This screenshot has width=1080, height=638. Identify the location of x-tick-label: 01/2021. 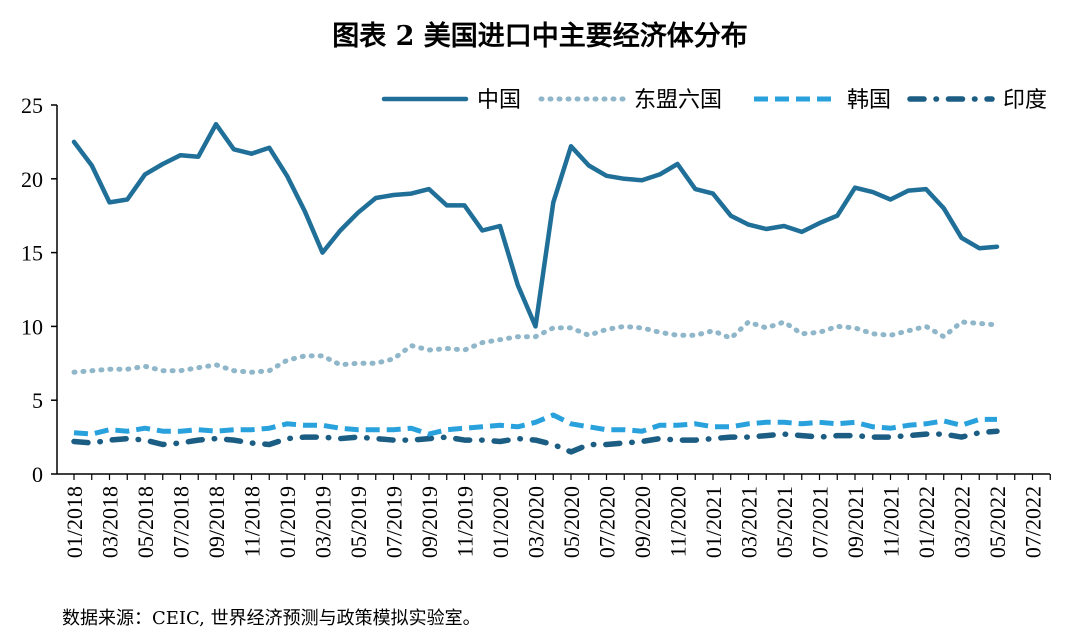
(713, 522).